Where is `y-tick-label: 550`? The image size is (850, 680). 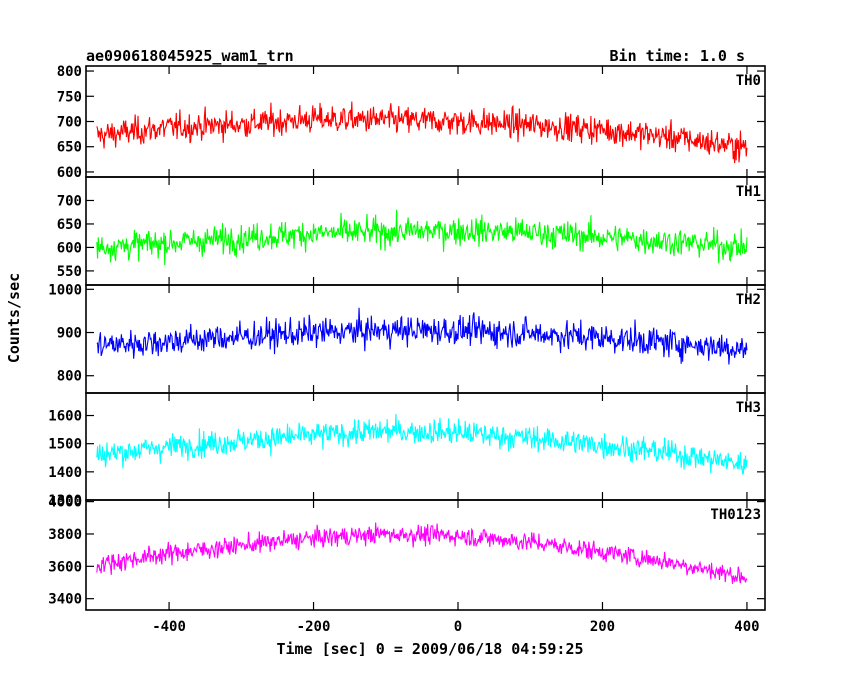 y-tick-label: 550 is located at coordinates (69, 272).